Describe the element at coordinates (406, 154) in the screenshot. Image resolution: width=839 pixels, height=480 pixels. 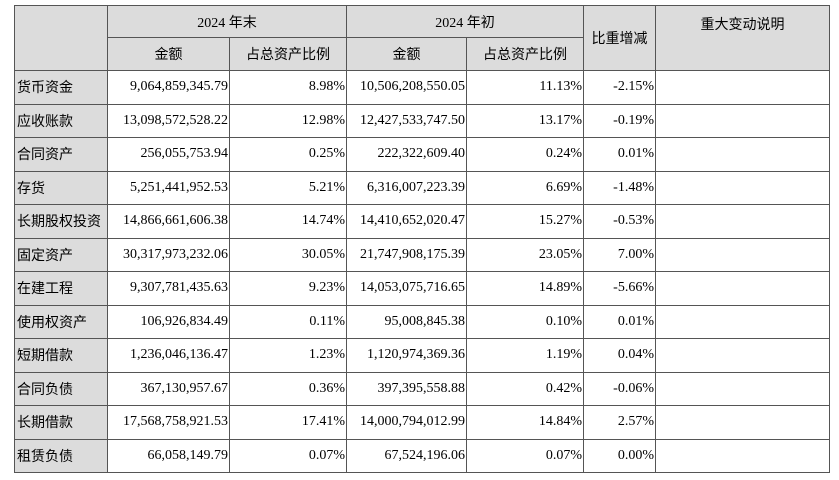
I see `start-amount-cell: 222,322,609.40` at that location.